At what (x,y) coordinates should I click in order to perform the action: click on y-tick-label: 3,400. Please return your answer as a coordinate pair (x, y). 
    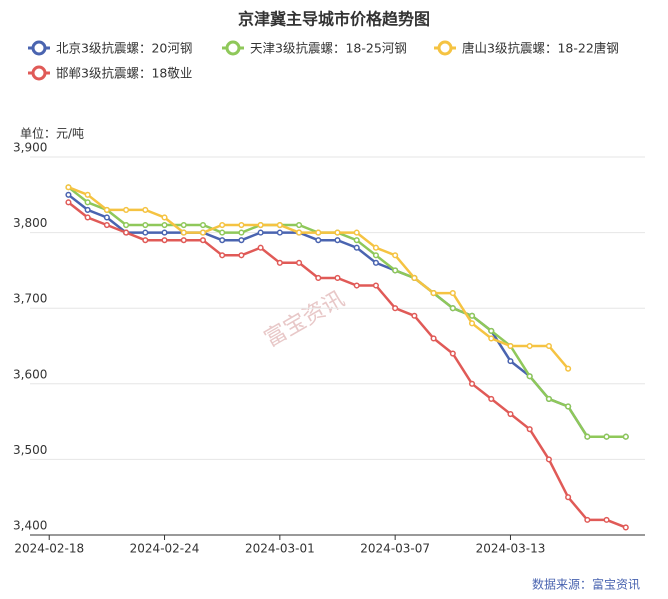
    Looking at the image, I should click on (30, 526).